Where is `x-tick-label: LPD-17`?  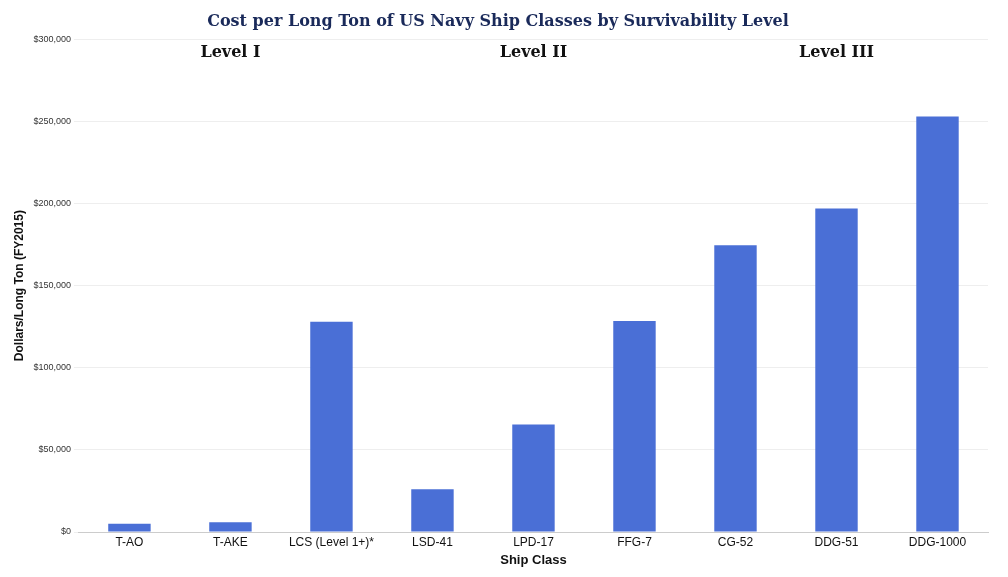
x-tick-label: LPD-17 is located at coordinates (534, 541).